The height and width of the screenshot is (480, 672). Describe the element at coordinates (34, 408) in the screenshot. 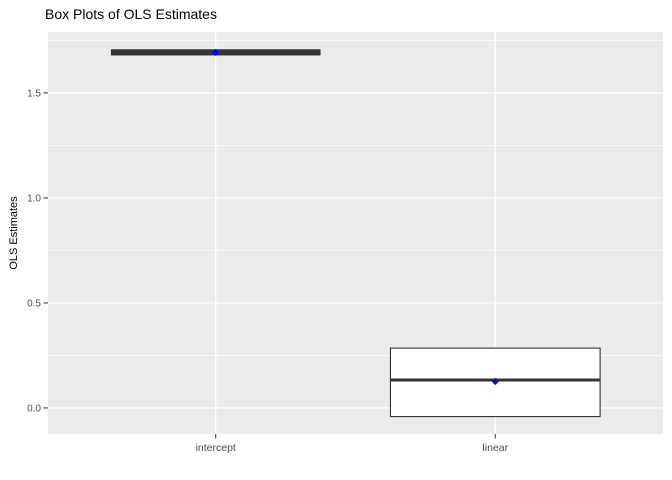

I see `y-tick-label: 0.0` at that location.